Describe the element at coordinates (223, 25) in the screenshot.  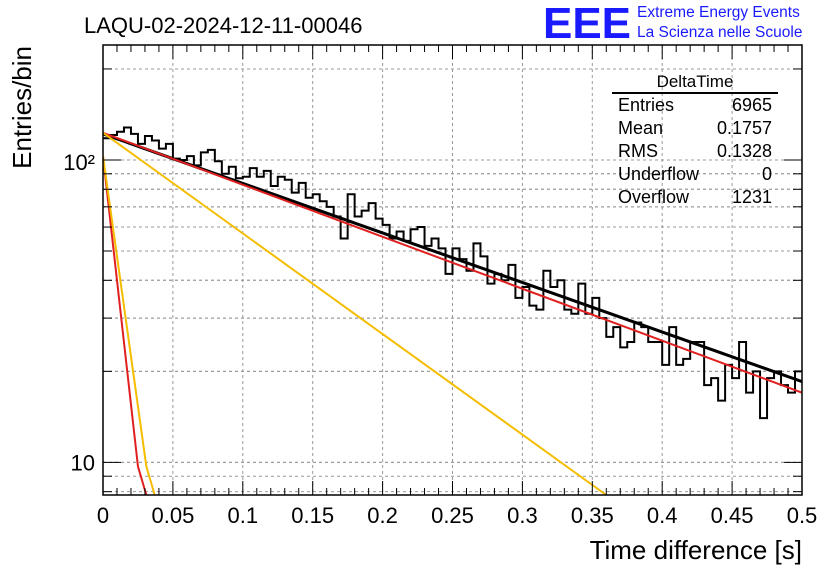
I see `chart-title: LAQU-02-2024-12-11-00046` at that location.